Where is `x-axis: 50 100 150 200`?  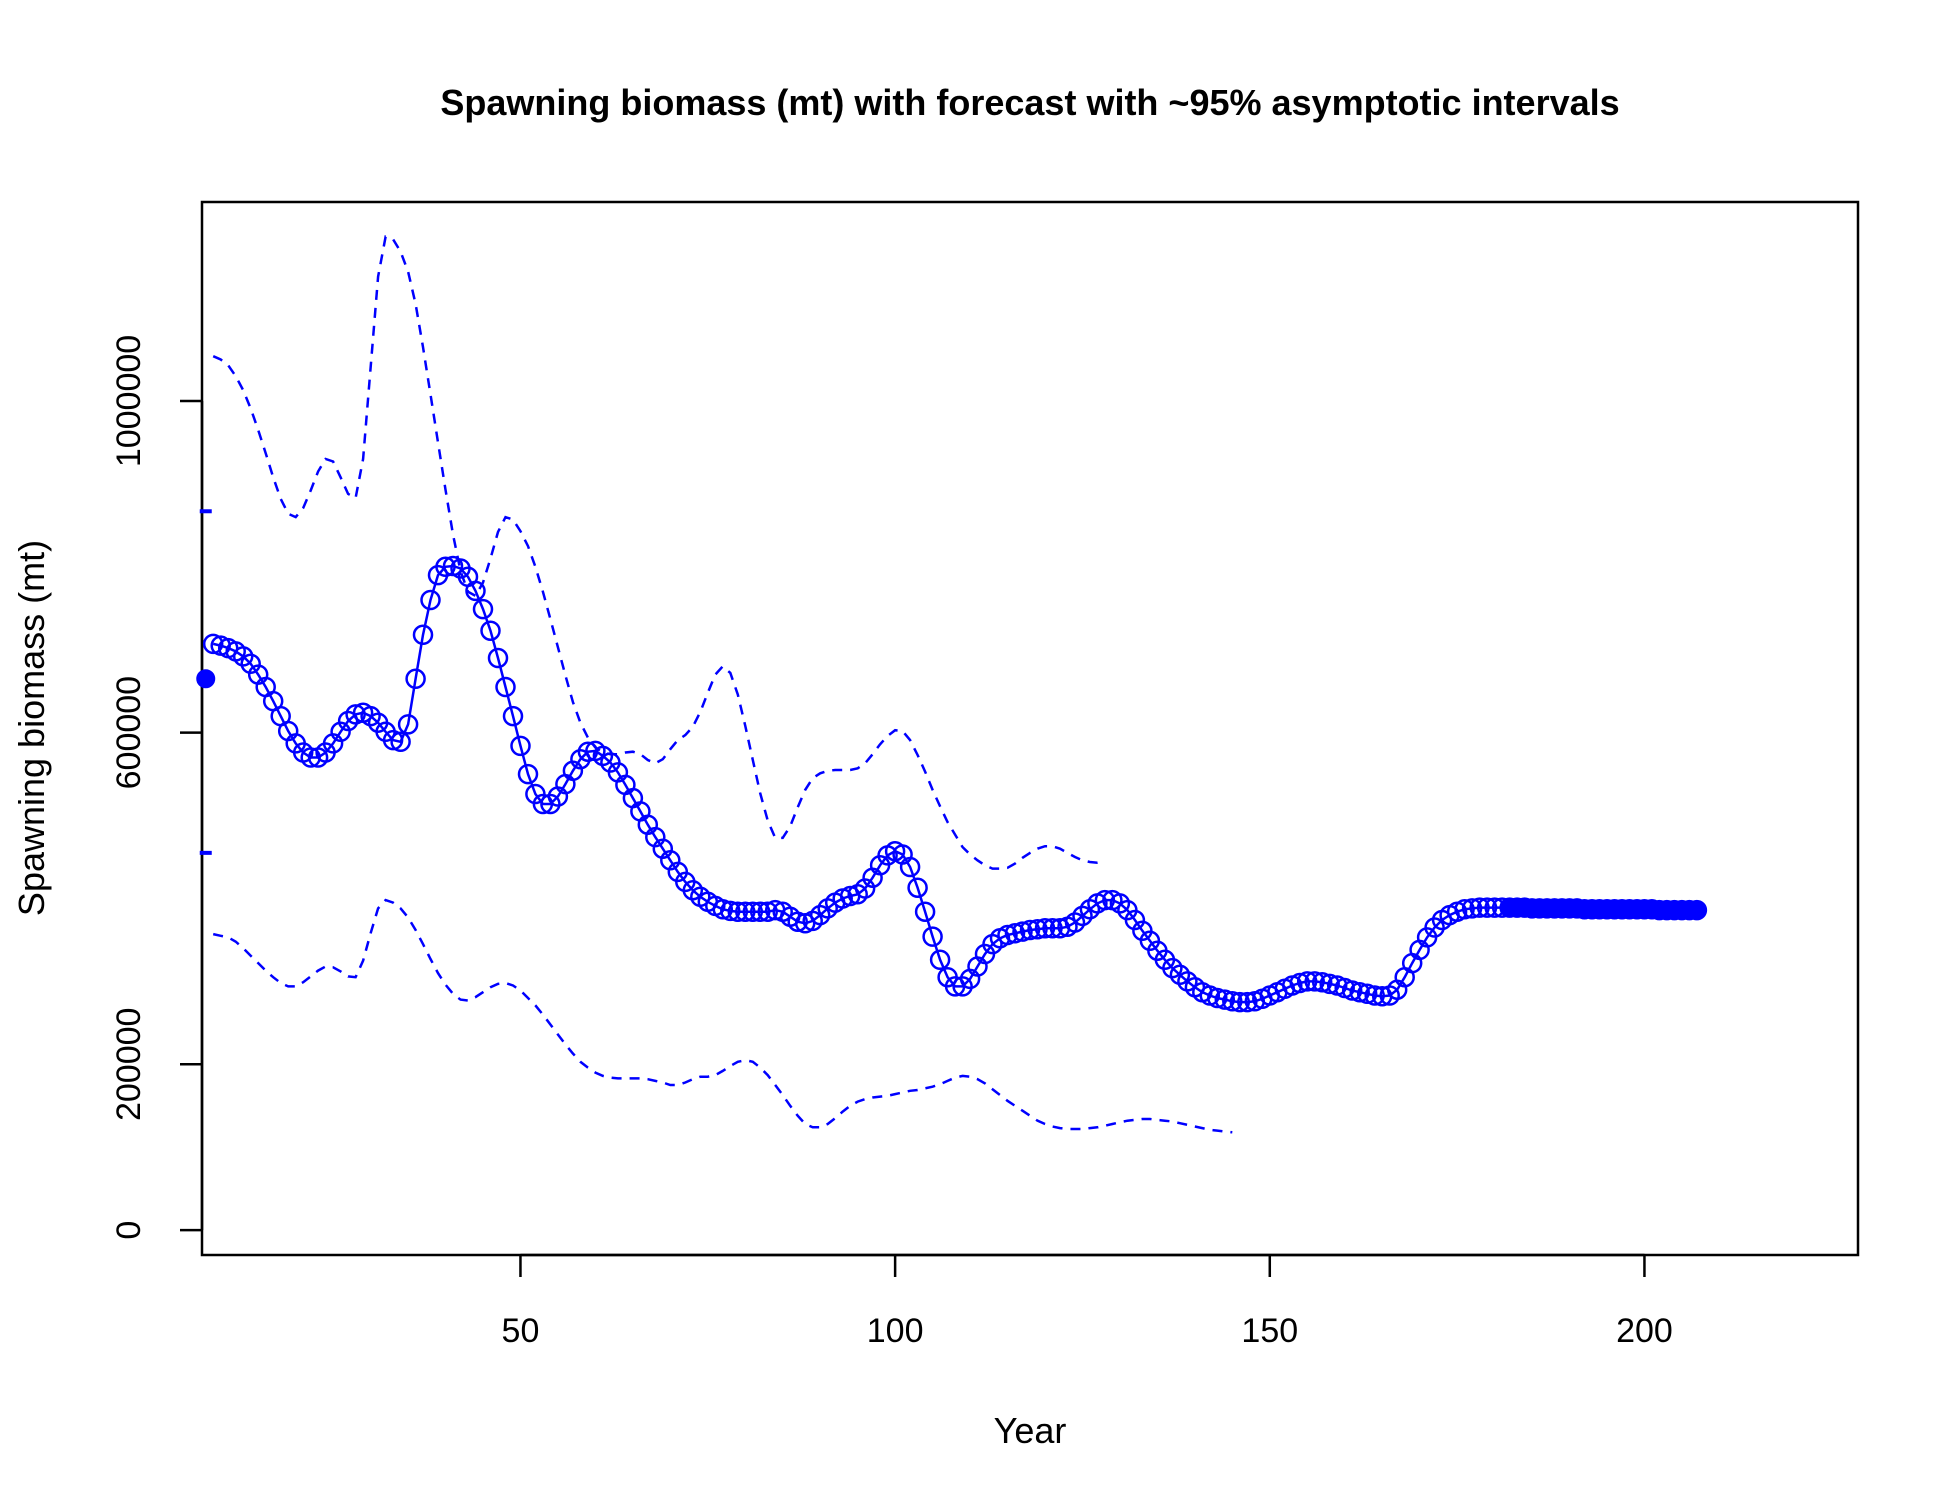
x-axis: 50 100 150 200 is located at coordinates (1087, 1301).